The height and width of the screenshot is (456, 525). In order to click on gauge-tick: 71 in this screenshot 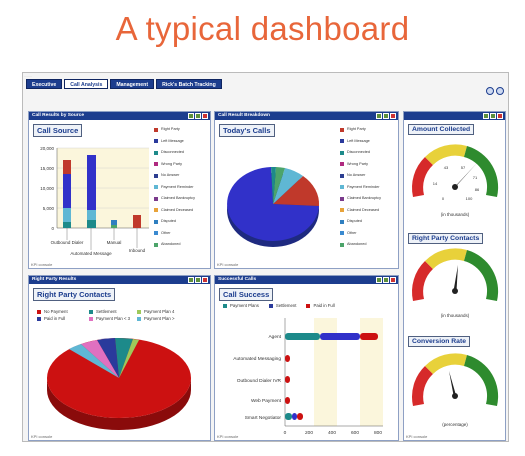, I will do `click(475, 177)`.